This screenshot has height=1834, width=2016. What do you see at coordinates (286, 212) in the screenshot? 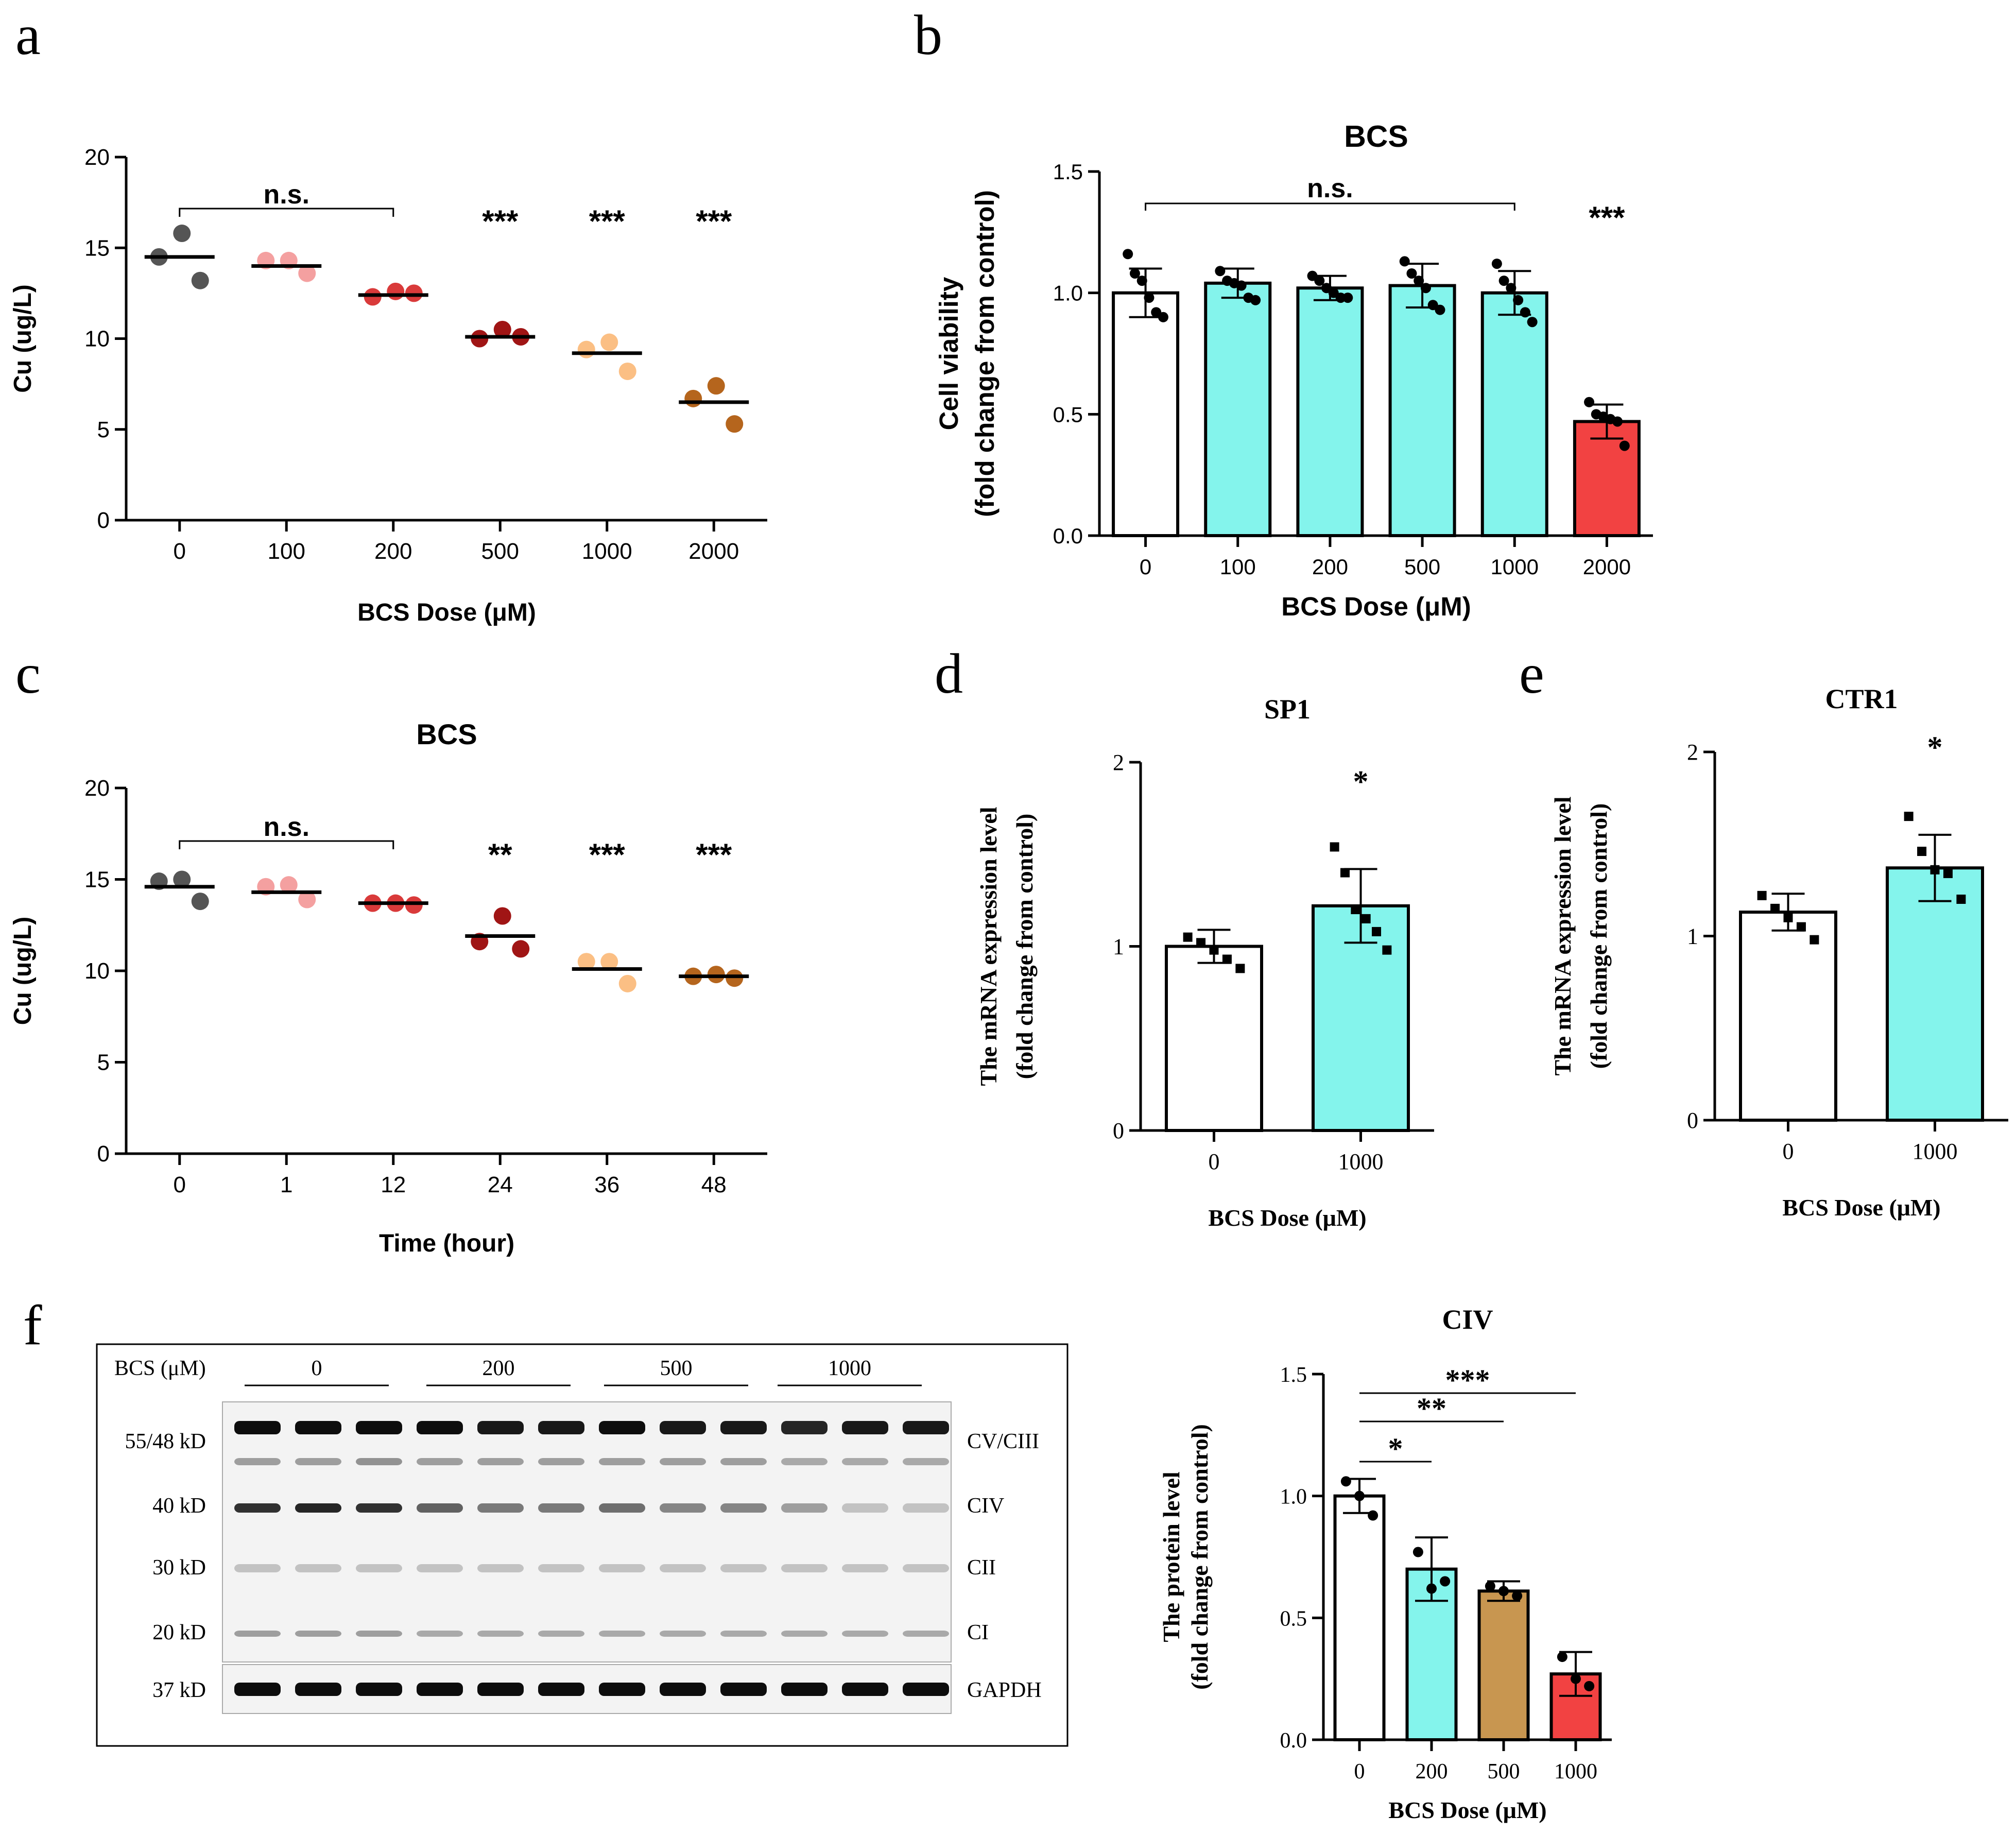
I see `significance-bracket` at bounding box center [286, 212].